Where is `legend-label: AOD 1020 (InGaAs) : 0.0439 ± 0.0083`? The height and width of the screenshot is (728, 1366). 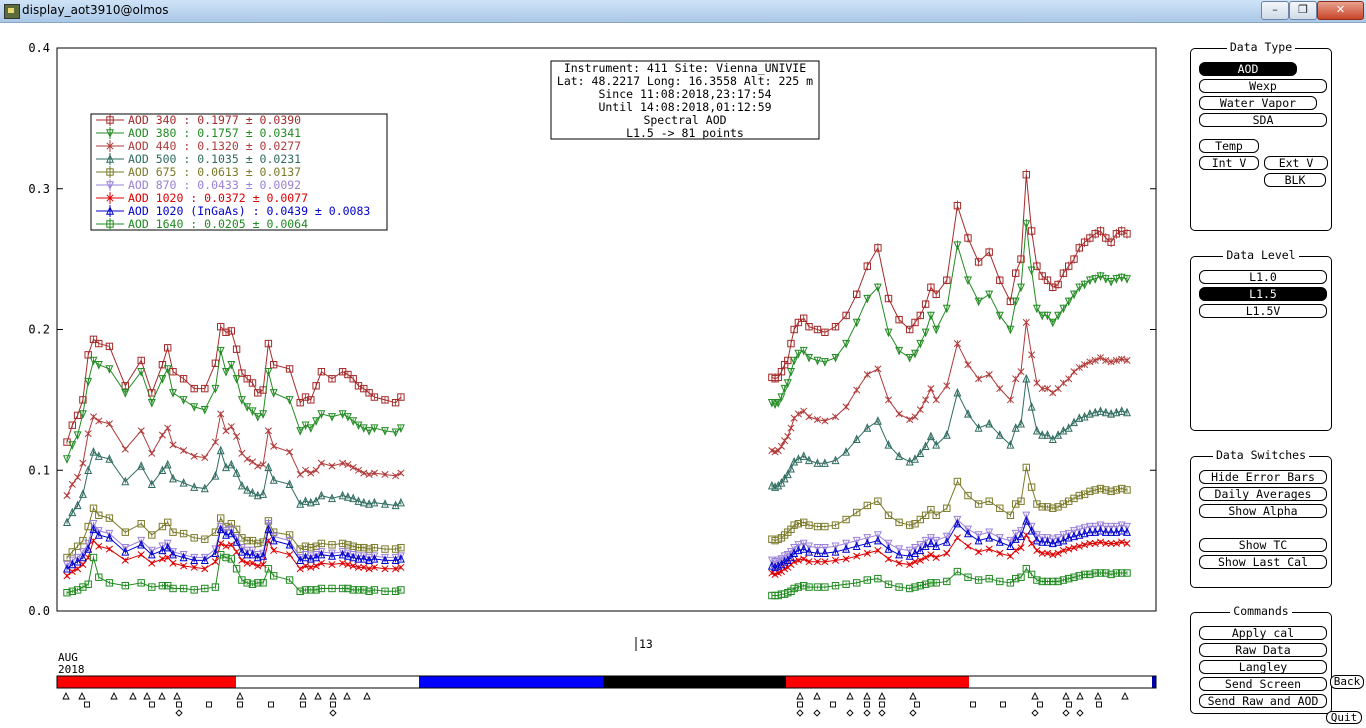 legend-label: AOD 1020 (InGaAs) : 0.0439 ± 0.0083 is located at coordinates (249, 211).